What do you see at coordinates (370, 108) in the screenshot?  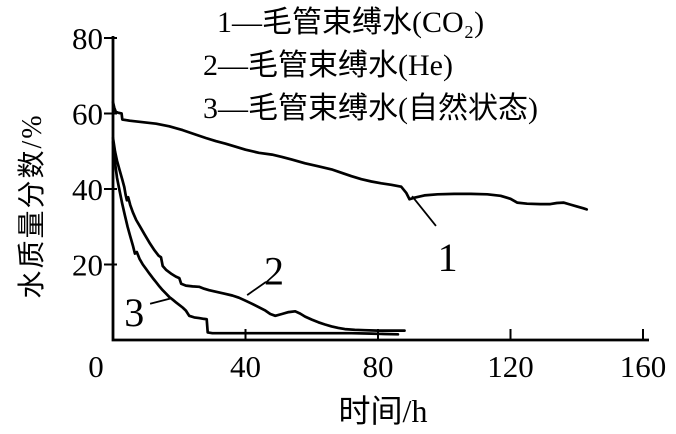 I see `legend-item-3: 3—毛管束缚水(自然状态)` at bounding box center [370, 108].